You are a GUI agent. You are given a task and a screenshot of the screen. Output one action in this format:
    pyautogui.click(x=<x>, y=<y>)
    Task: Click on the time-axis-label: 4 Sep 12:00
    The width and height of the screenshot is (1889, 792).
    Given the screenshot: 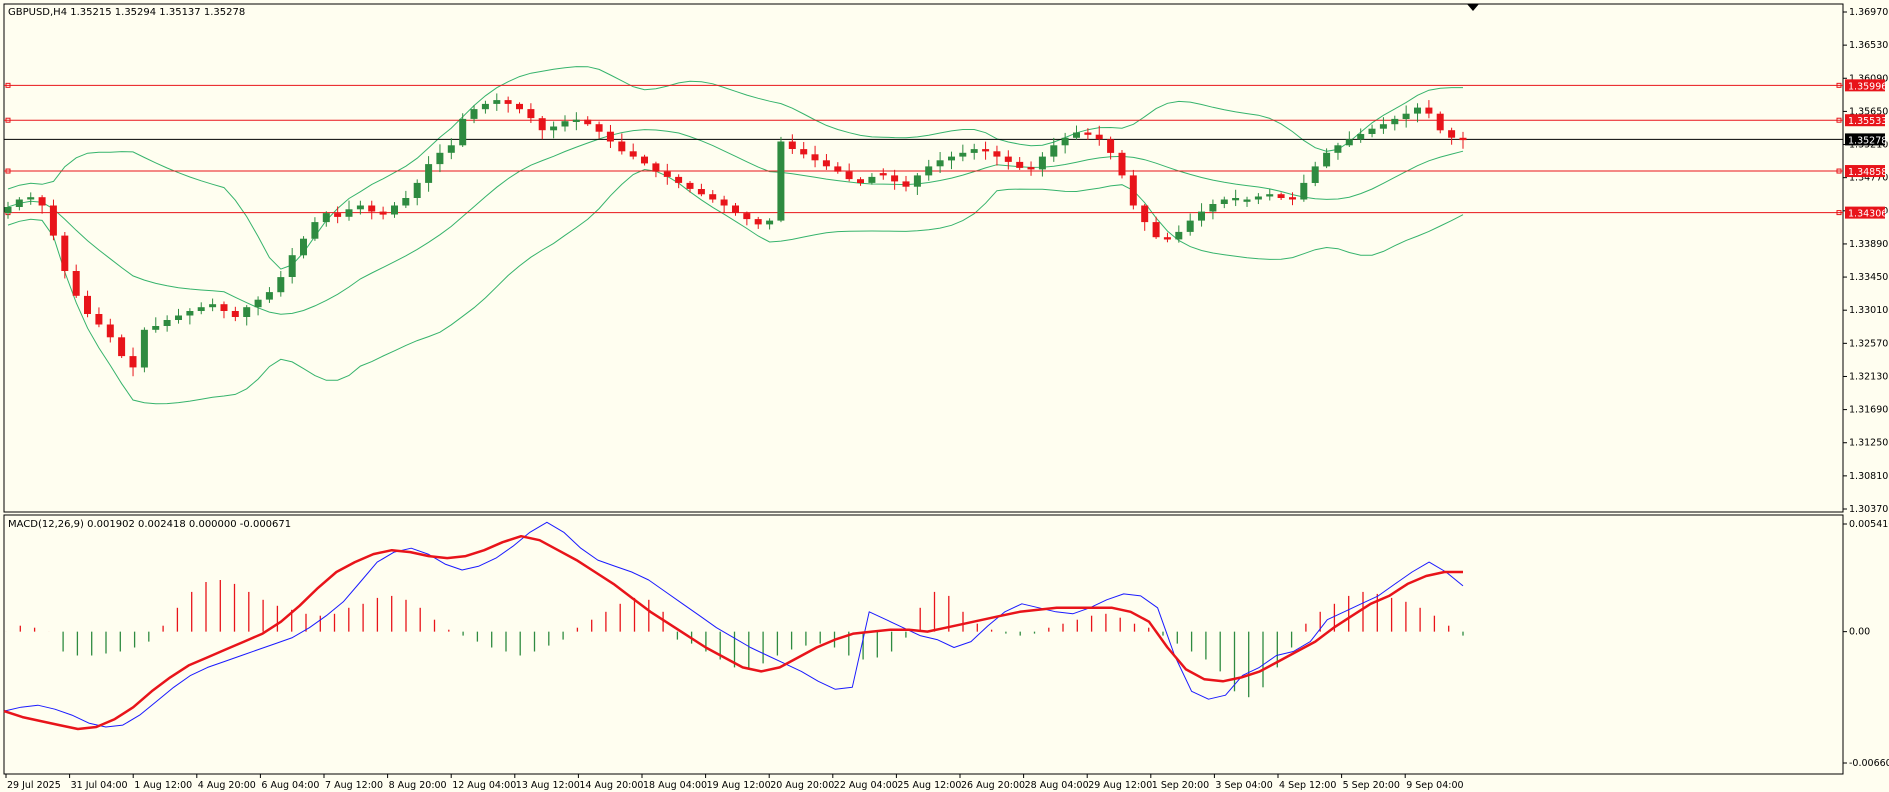 What is the action you would take?
    pyautogui.click(x=1307, y=785)
    